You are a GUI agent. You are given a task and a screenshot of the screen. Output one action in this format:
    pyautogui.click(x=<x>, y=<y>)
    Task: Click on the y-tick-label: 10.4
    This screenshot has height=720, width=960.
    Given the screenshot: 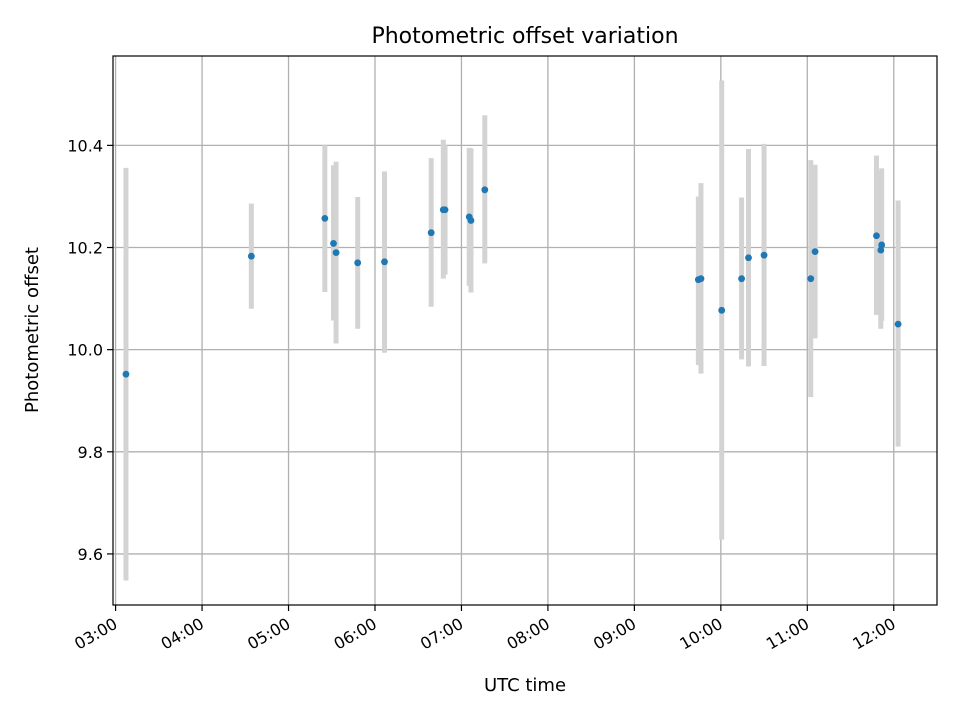 What is the action you would take?
    pyautogui.click(x=85, y=145)
    